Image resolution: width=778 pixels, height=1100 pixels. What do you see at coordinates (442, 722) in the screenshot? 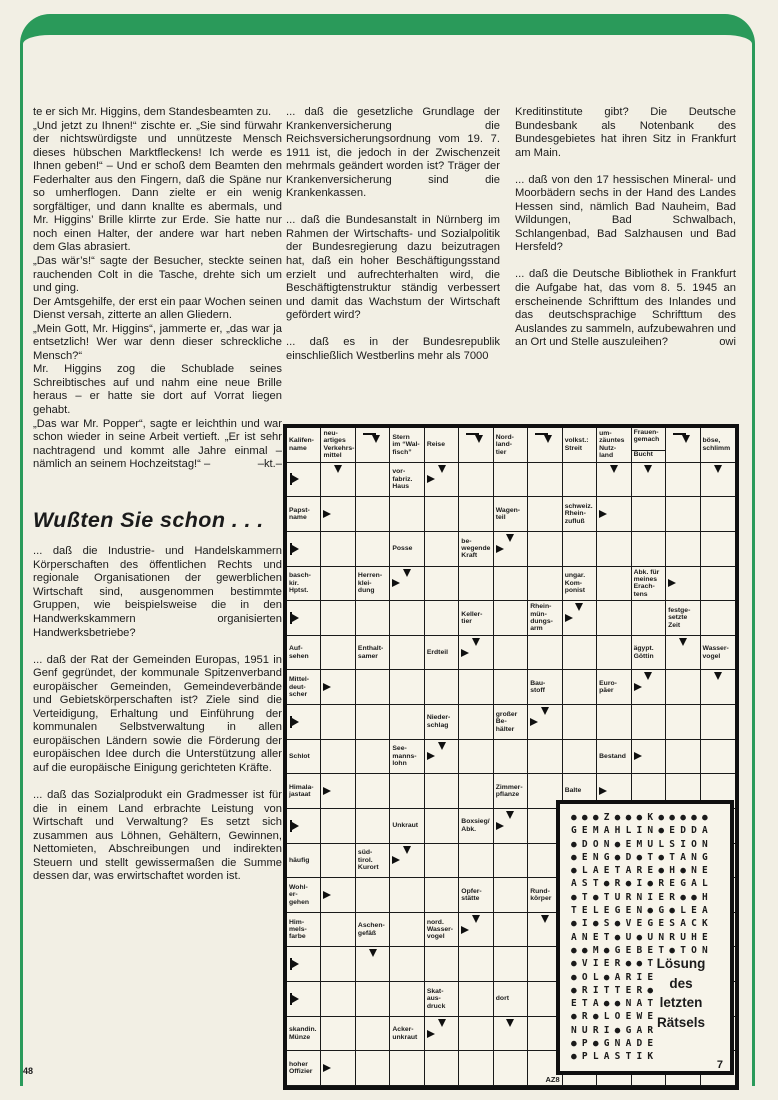
I see `clue-cell: Nieder- schlag` at bounding box center [442, 722].